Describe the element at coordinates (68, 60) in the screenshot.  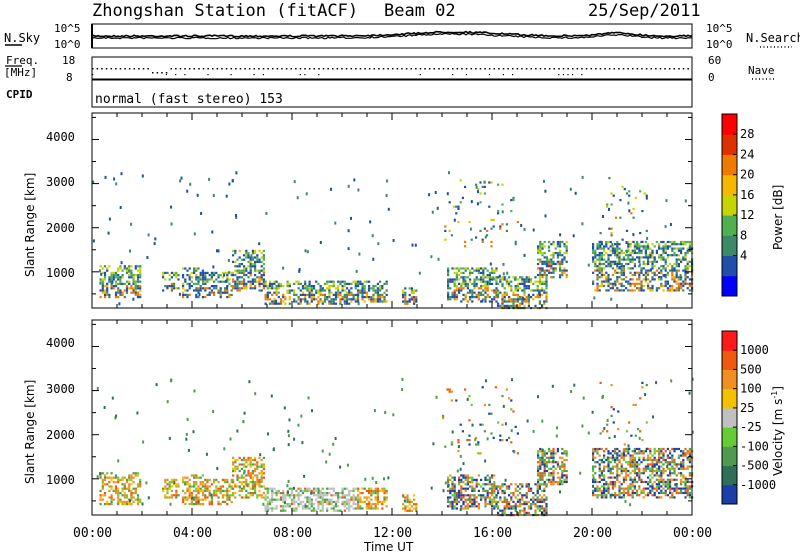
I see `freq-tick-top: 18` at that location.